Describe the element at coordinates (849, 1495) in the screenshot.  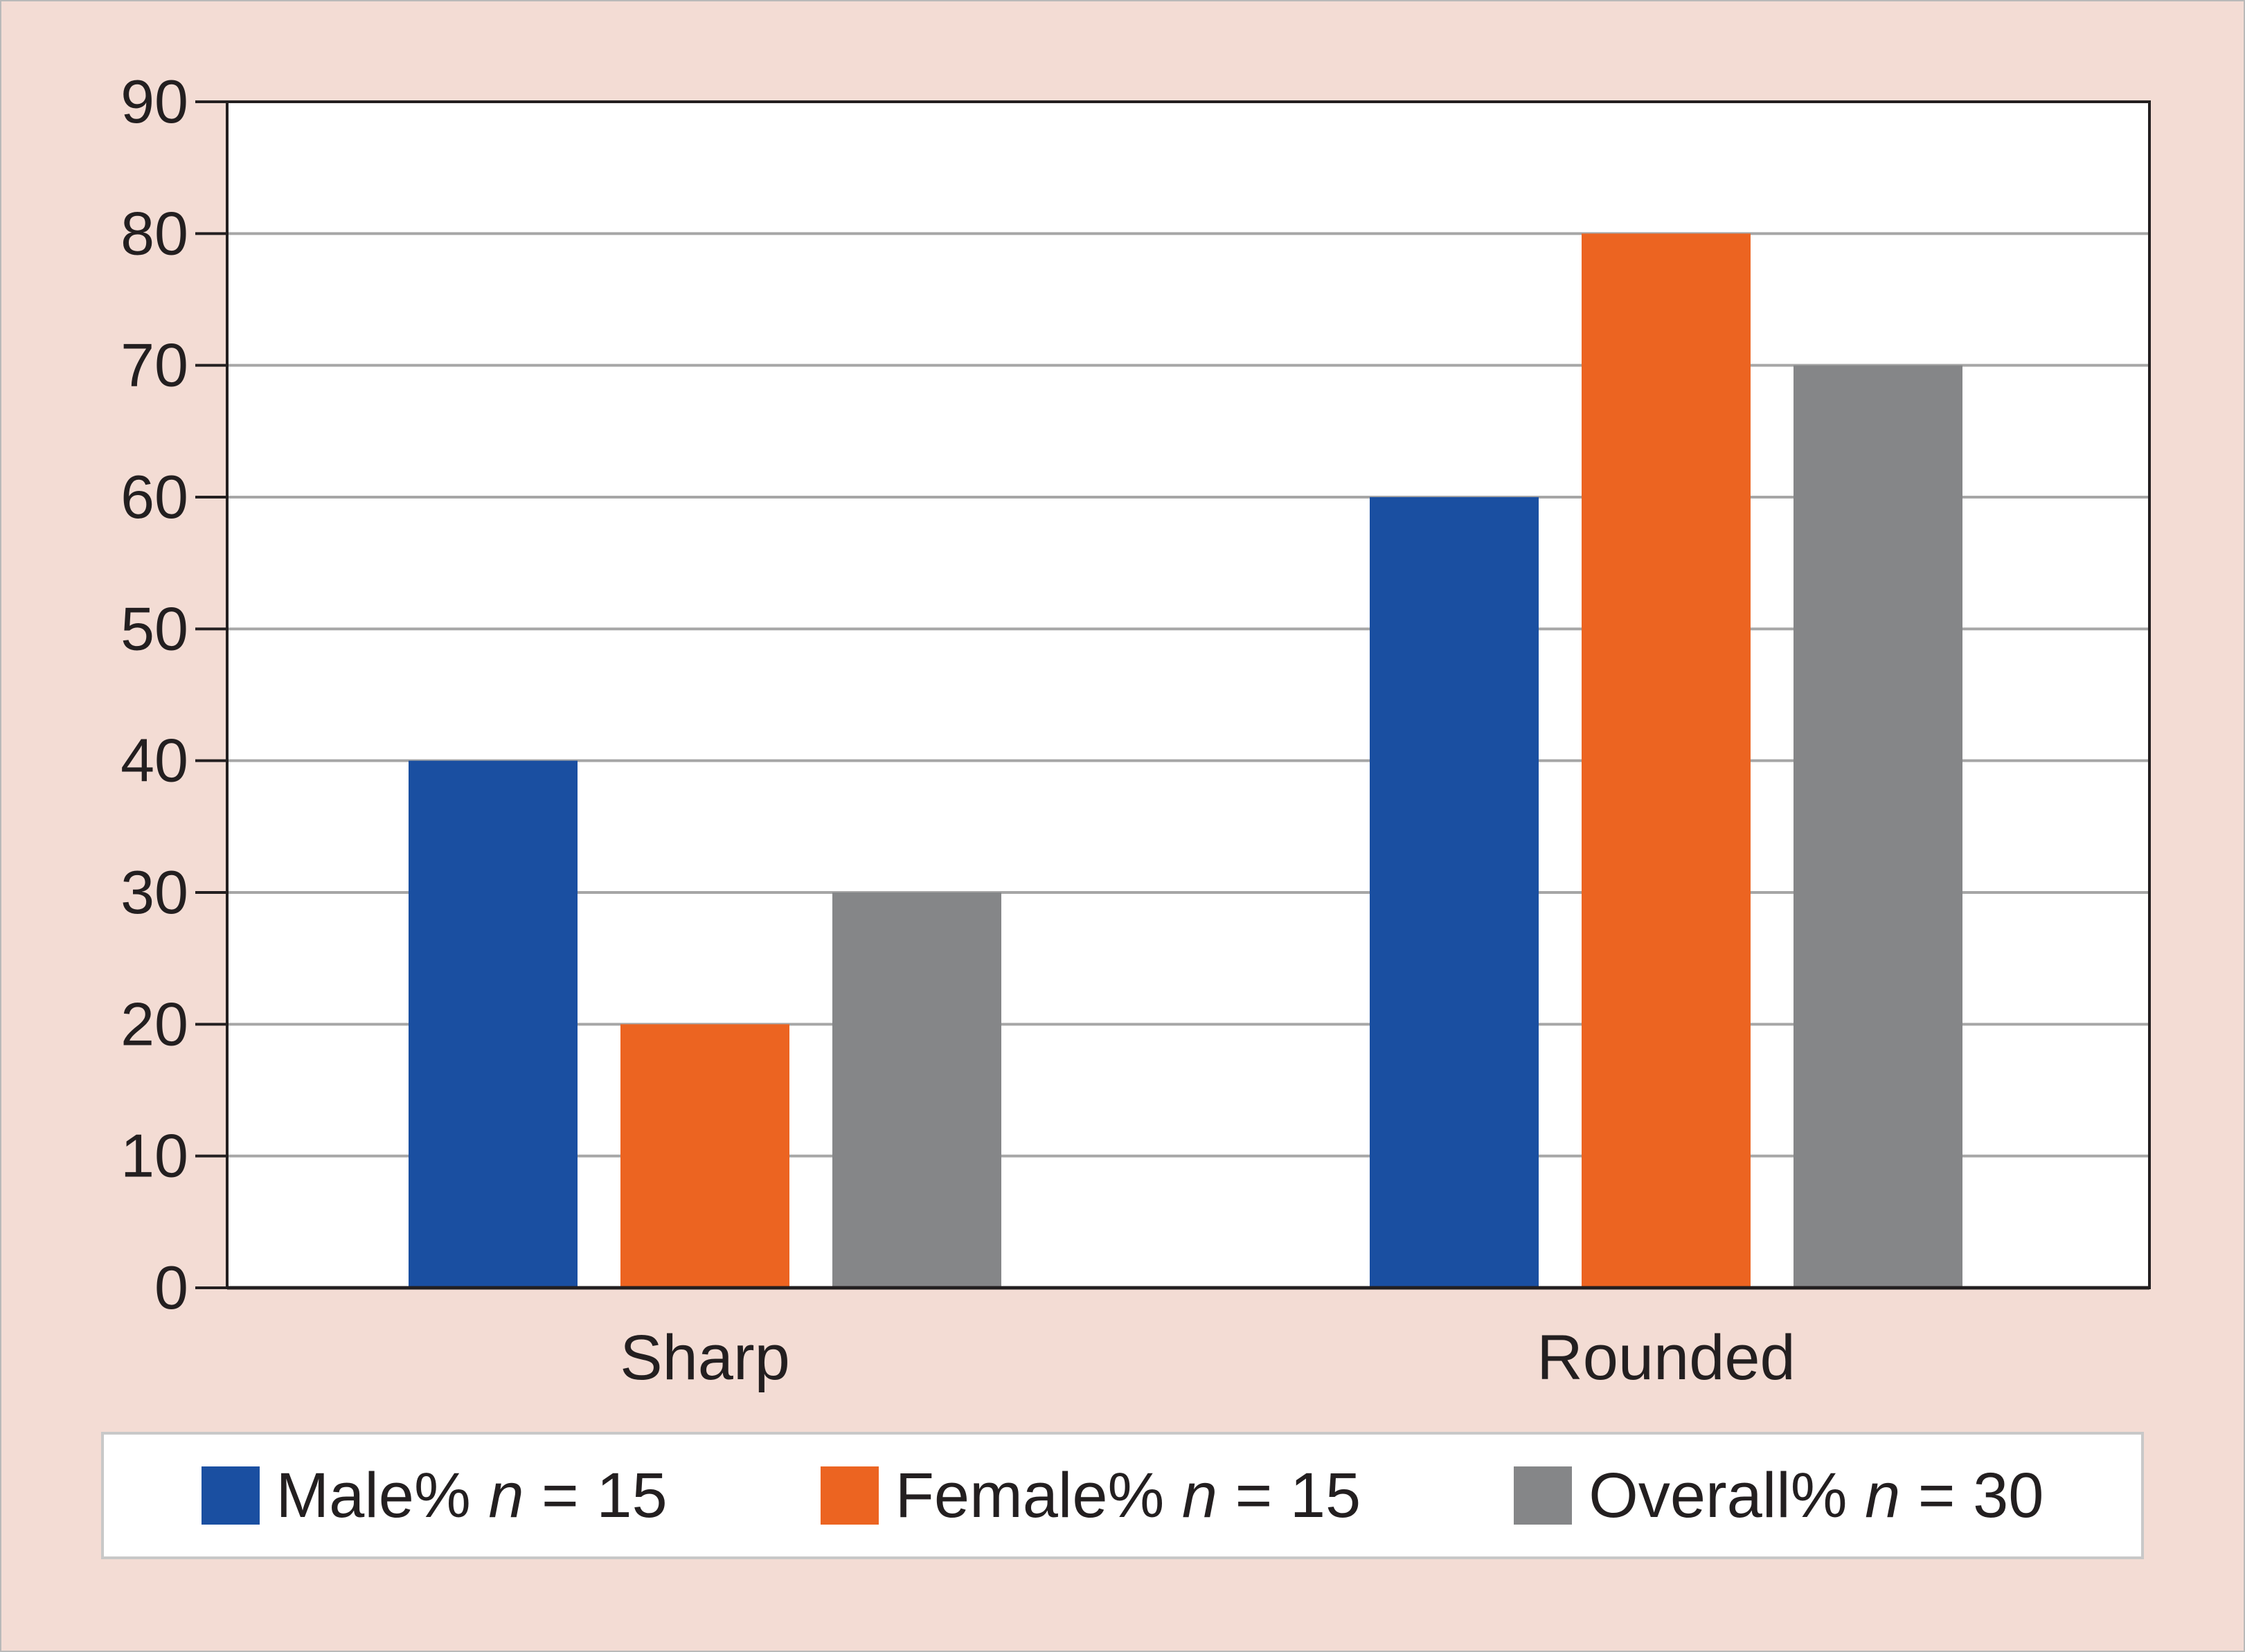
I see `legend-swatch-female` at that location.